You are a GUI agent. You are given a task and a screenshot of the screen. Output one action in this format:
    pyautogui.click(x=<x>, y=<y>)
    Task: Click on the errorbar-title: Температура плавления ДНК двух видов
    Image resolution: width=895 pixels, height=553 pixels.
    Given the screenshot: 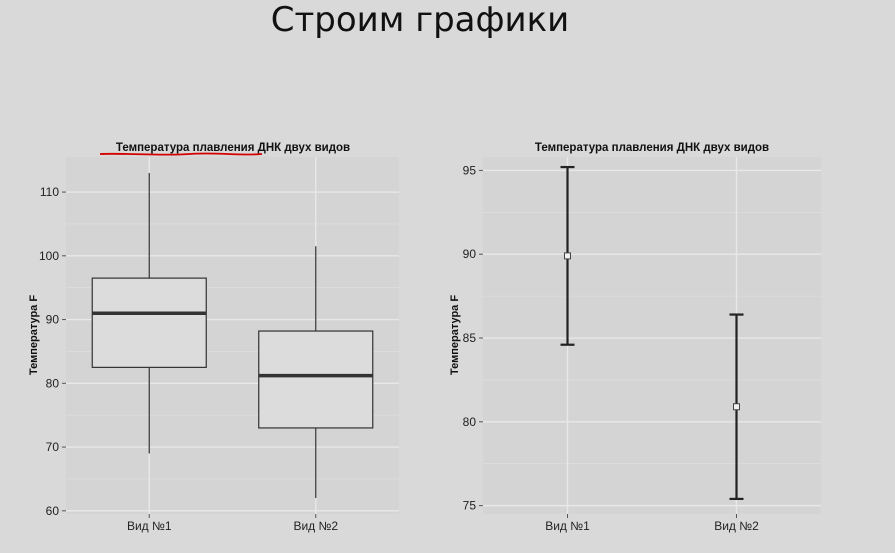 What is the action you would take?
    pyautogui.click(x=652, y=148)
    